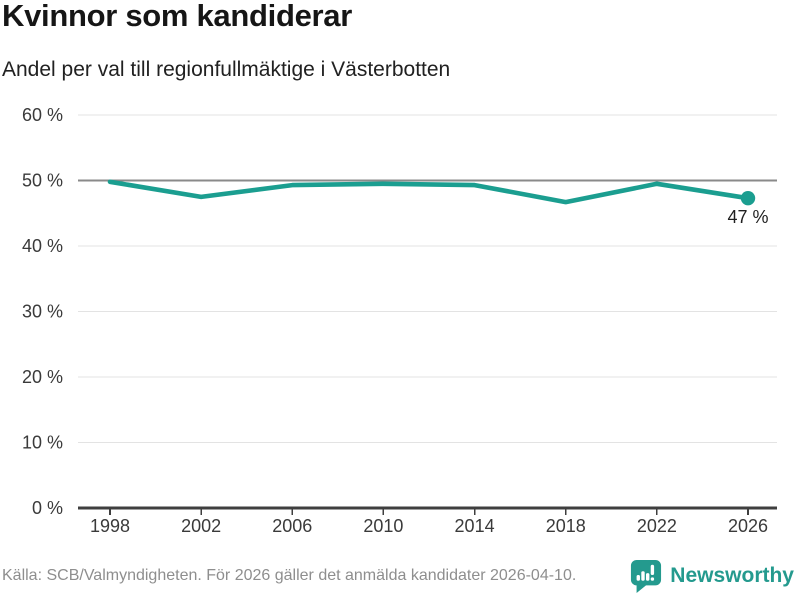 Image resolution: width=800 pixels, height=600 pixels. What do you see at coordinates (42, 181) in the screenshot?
I see `y-tick-label: 50 %` at bounding box center [42, 181].